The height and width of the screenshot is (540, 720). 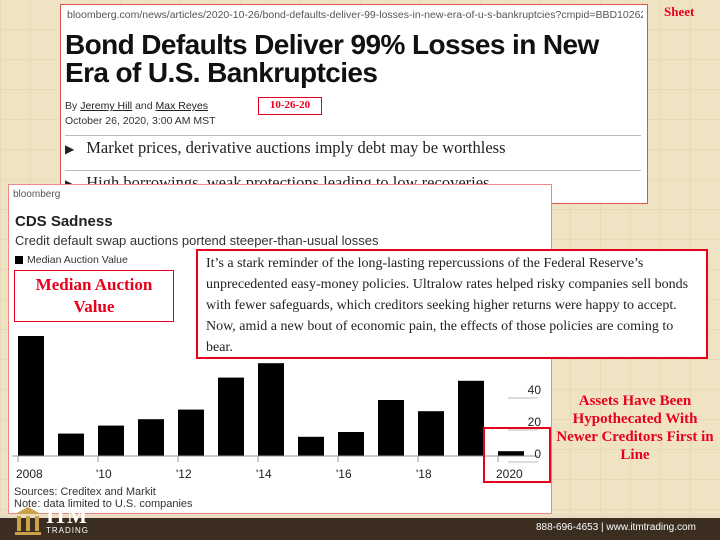 What do you see at coordinates (140, 121) in the screenshot?
I see `article-date: October 26, 2020, 3:00 AM MST` at bounding box center [140, 121].